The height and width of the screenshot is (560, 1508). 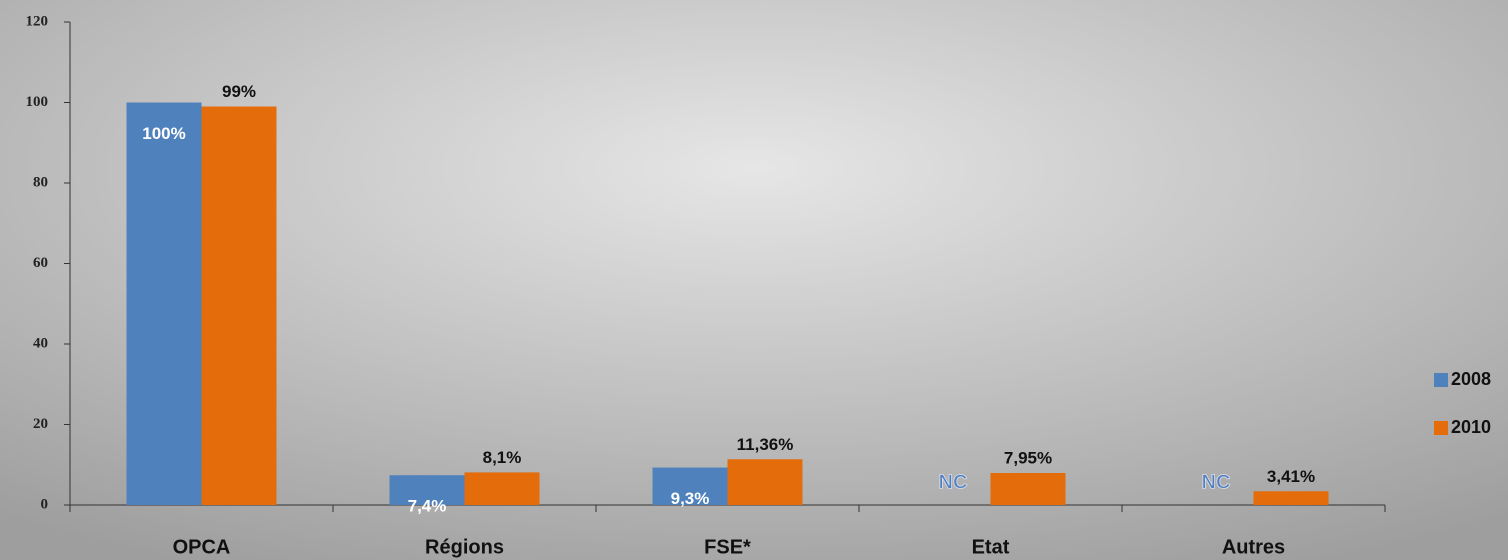 What do you see at coordinates (427, 506) in the screenshot?
I see `value-label: 7,4%` at bounding box center [427, 506].